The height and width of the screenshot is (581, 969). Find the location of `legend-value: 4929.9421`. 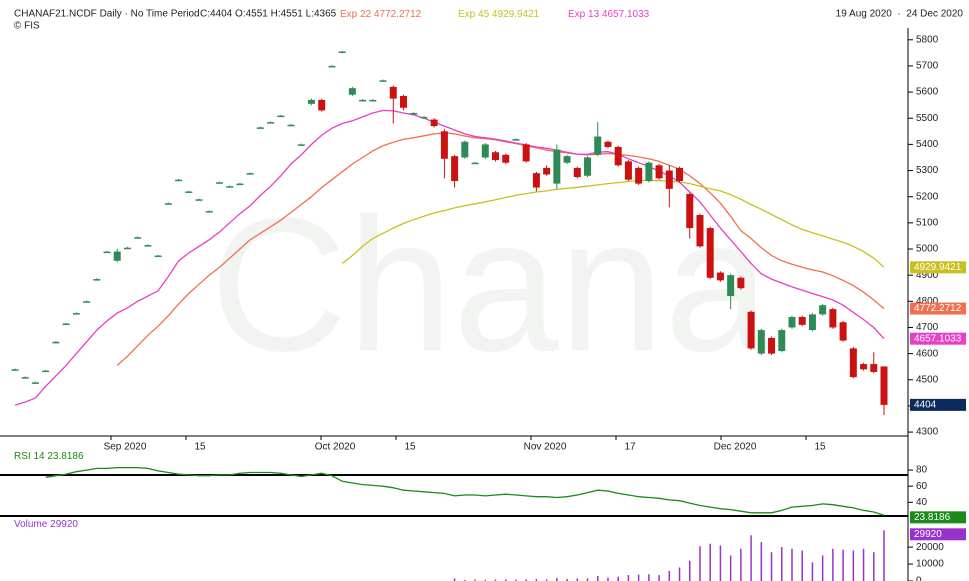

legend-value: 4929.9421 is located at coordinates (516, 14).